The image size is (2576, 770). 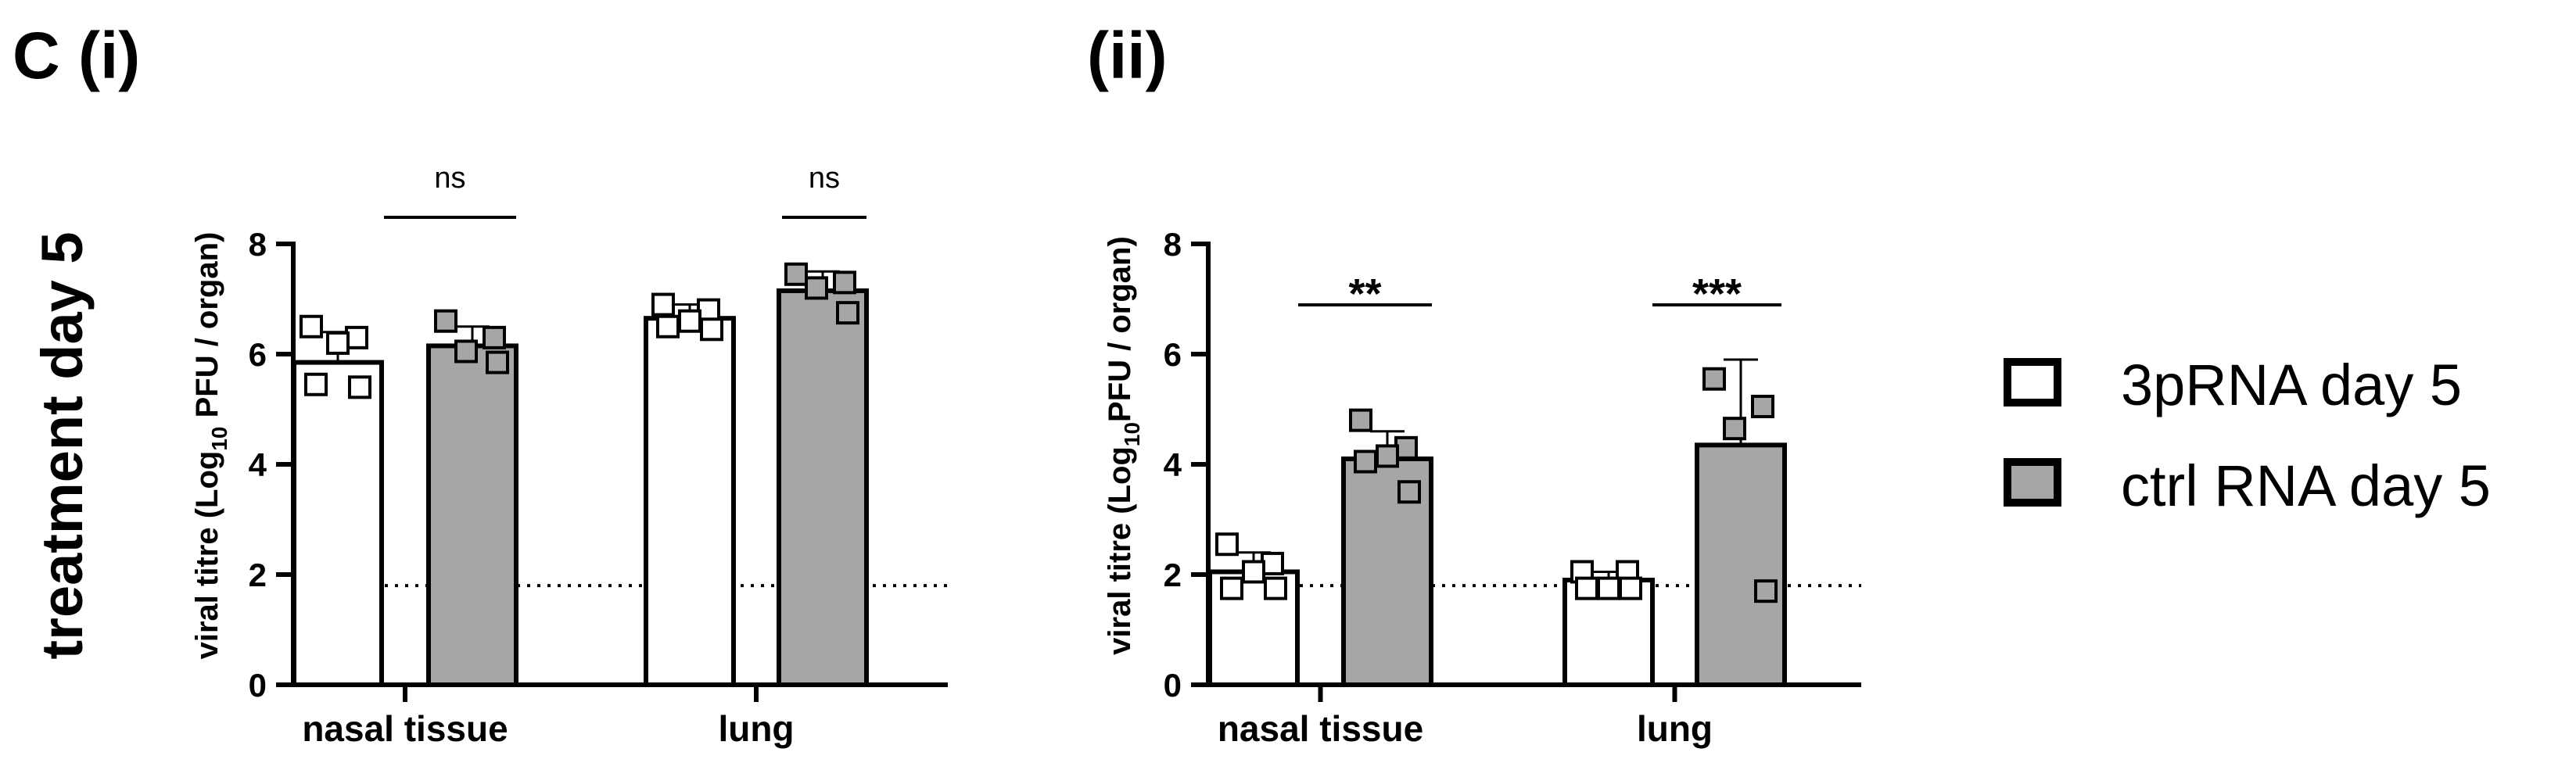 I want to click on legend-swatch-ctrl, so click(x=2032, y=482).